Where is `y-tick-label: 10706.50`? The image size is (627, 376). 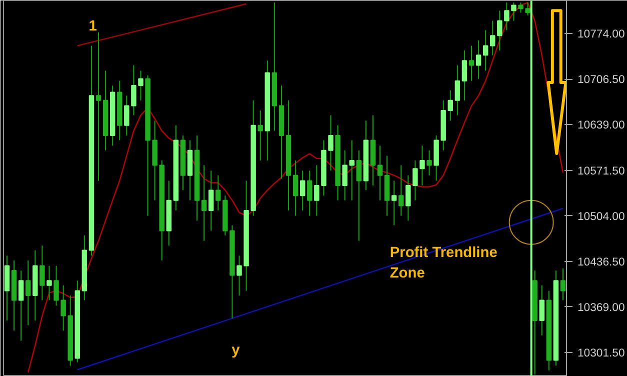
y-tick-label: 10706.50 is located at coordinates (601, 80).